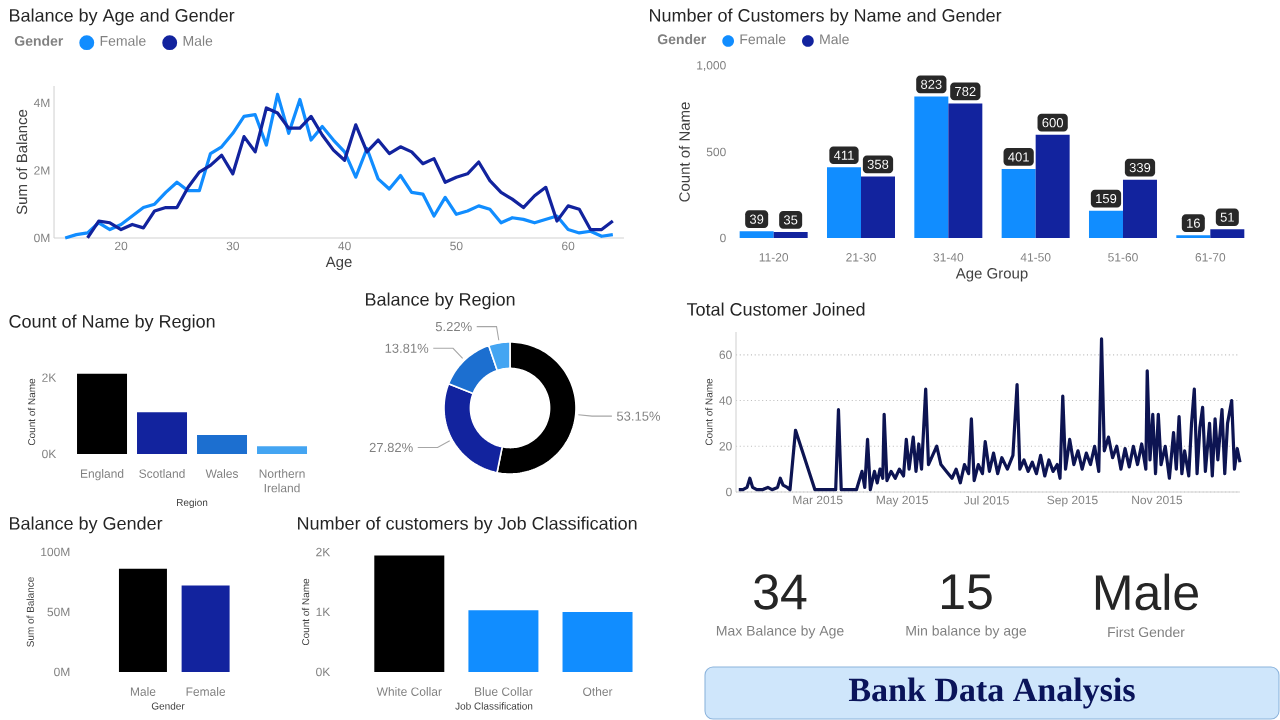  Describe the element at coordinates (467, 525) in the screenshot. I see `chart-title: Number of customers by Job Classification` at that location.